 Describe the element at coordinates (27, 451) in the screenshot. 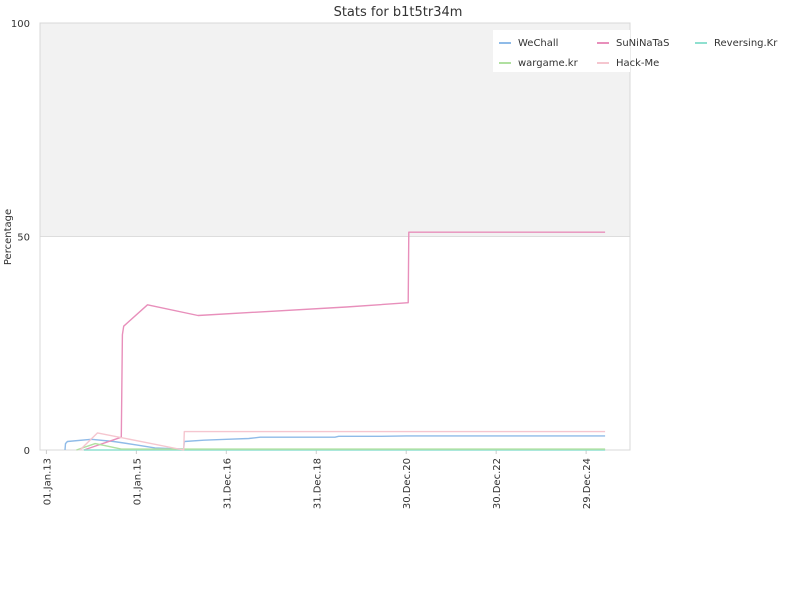

I see `y-tick-label: 0` at that location.